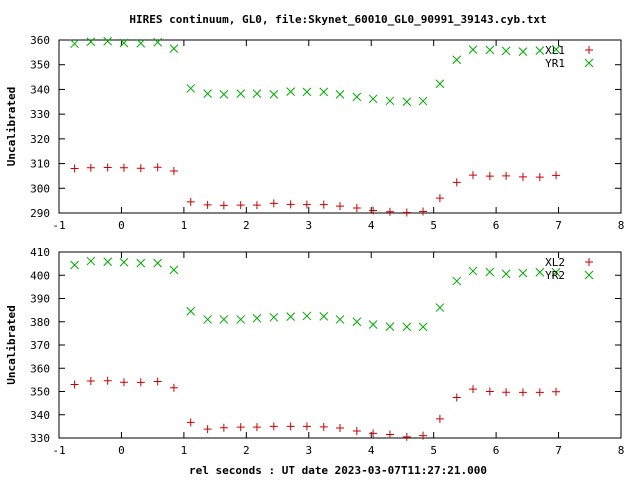 The width and height of the screenshot is (640, 480). What do you see at coordinates (40, 114) in the screenshot?
I see `y-tick-label: 330` at bounding box center [40, 114].